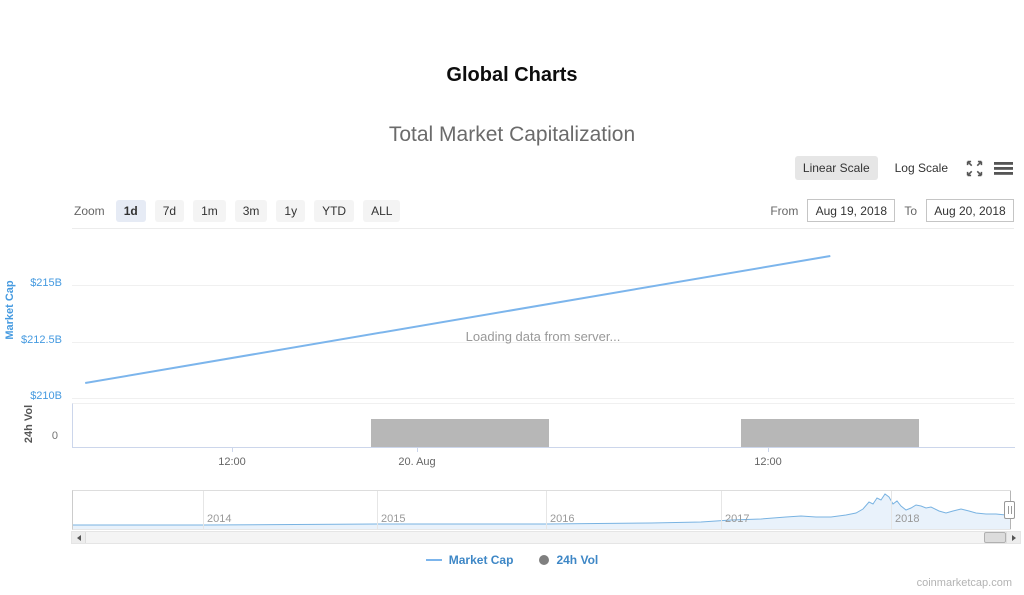 Image resolution: width=1024 pixels, height=595 pixels. What do you see at coordinates (29, 424) in the screenshot?
I see `volume-axis-title: 24h Vol` at bounding box center [29, 424].